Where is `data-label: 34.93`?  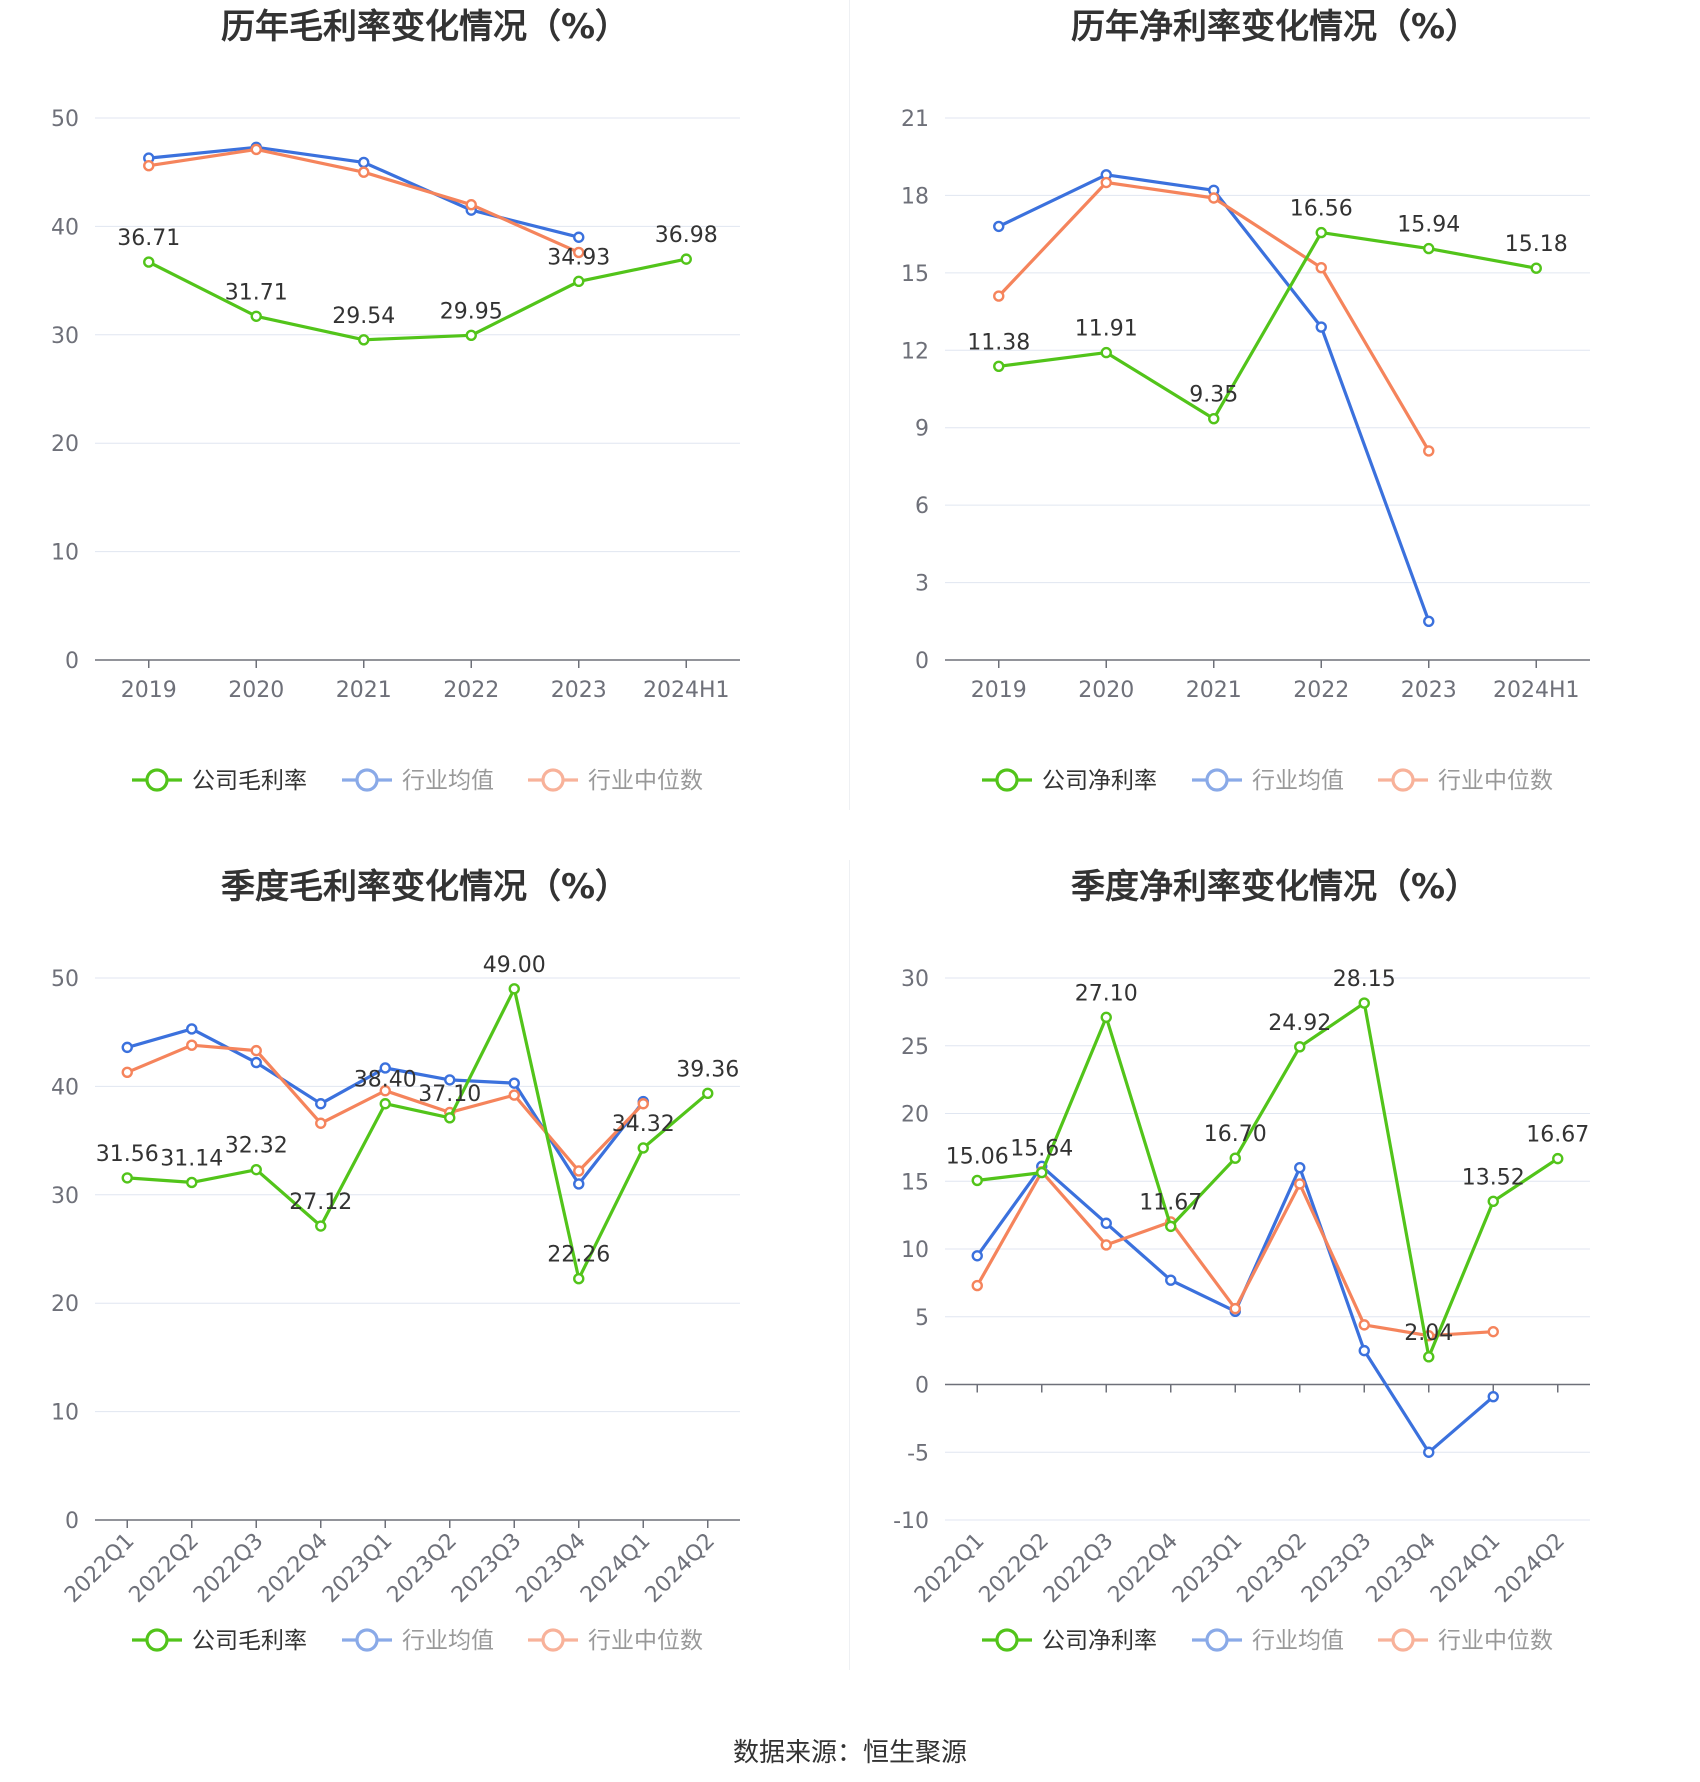
data-label: 34.93 is located at coordinates (578, 257).